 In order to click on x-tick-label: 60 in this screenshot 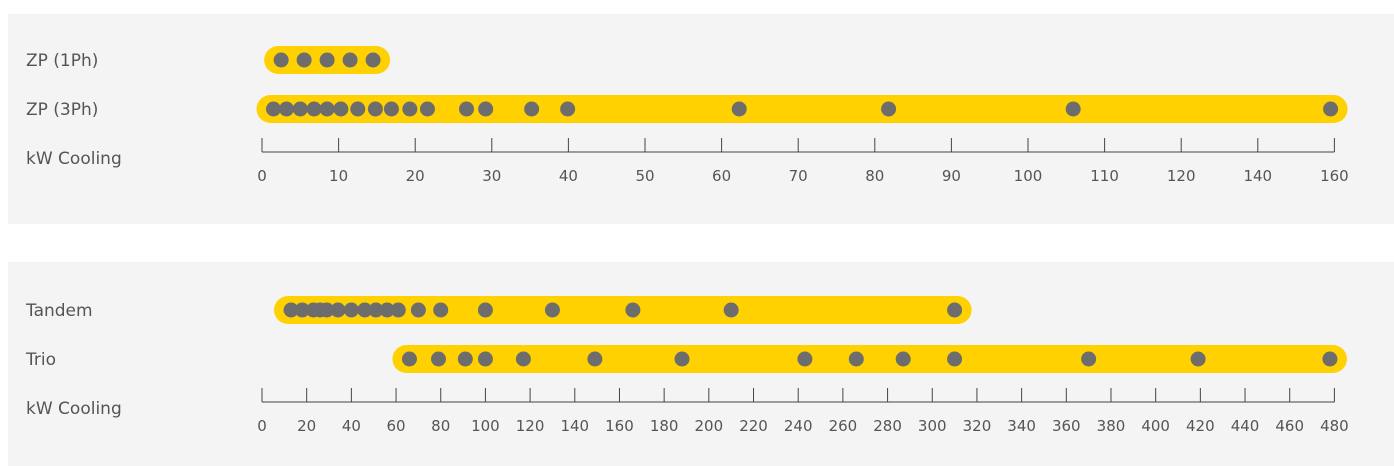, I will do `click(721, 176)`.